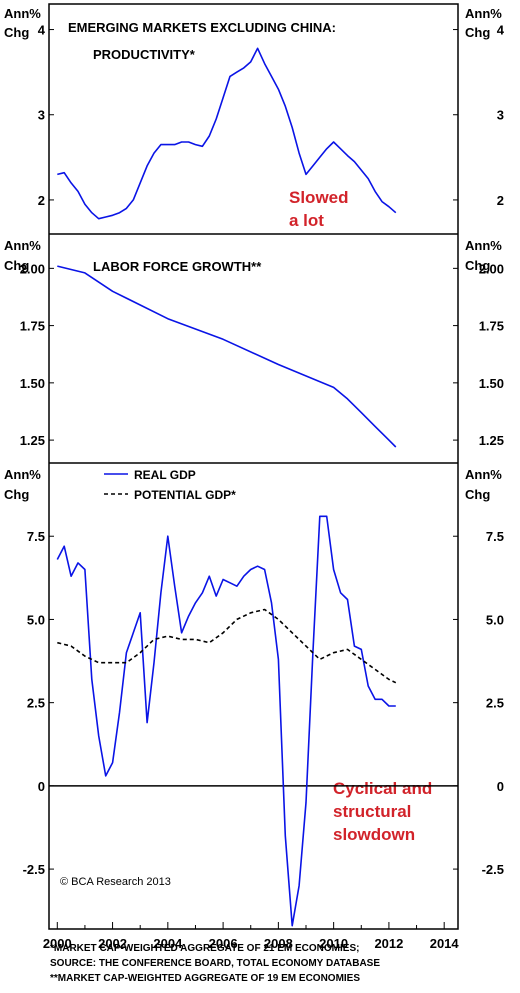 This screenshot has width=520, height=993. What do you see at coordinates (382, 788) in the screenshot?
I see `panel-3-annotation-line1: Cyclical and` at bounding box center [382, 788].